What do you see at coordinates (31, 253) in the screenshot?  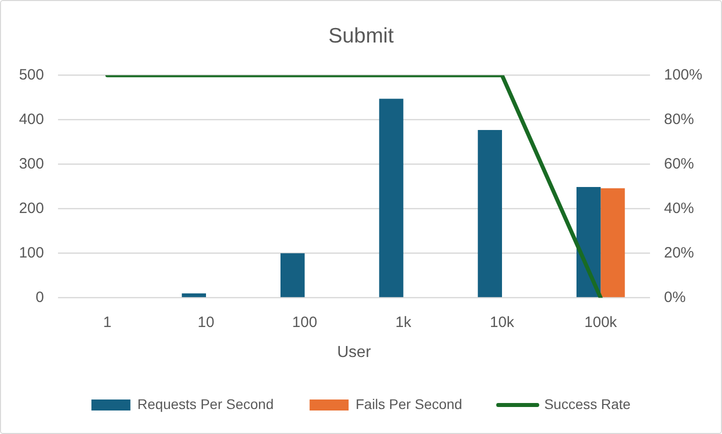 I see `y-tick-label: 100` at bounding box center [31, 253].